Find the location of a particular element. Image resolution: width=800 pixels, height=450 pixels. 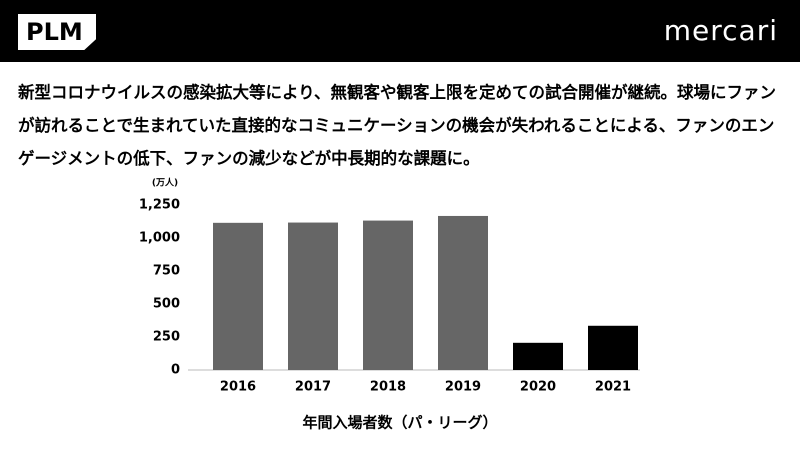

x-tick-label: 2020 is located at coordinates (538, 387).